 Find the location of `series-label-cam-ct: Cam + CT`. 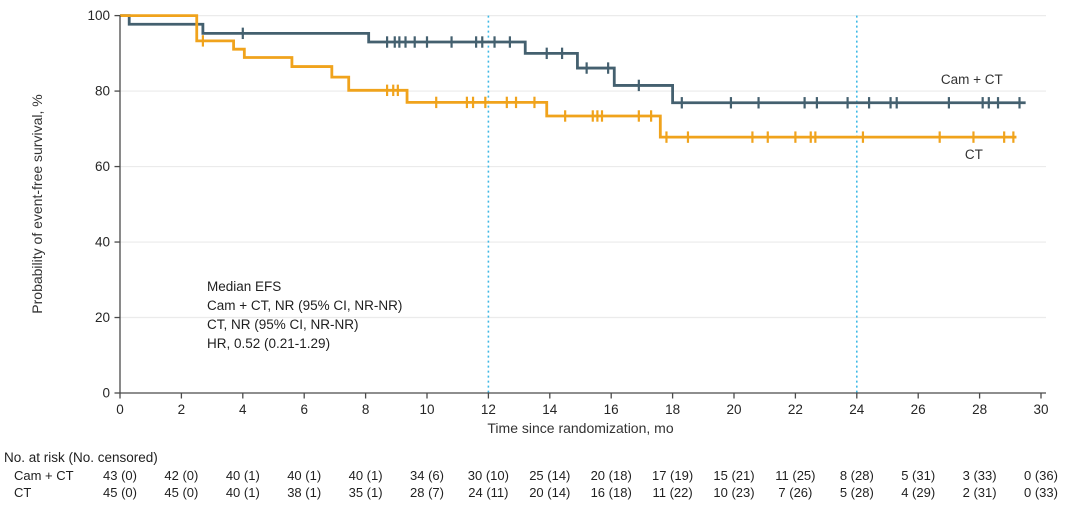

series-label-cam-ct: Cam + CT is located at coordinates (972, 79).